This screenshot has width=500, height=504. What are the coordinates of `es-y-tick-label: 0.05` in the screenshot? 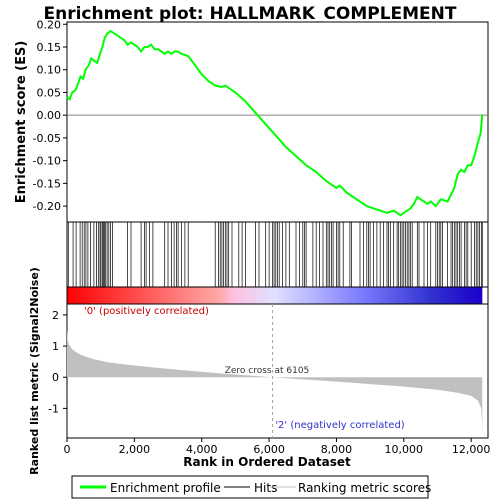 It's located at (49, 92).